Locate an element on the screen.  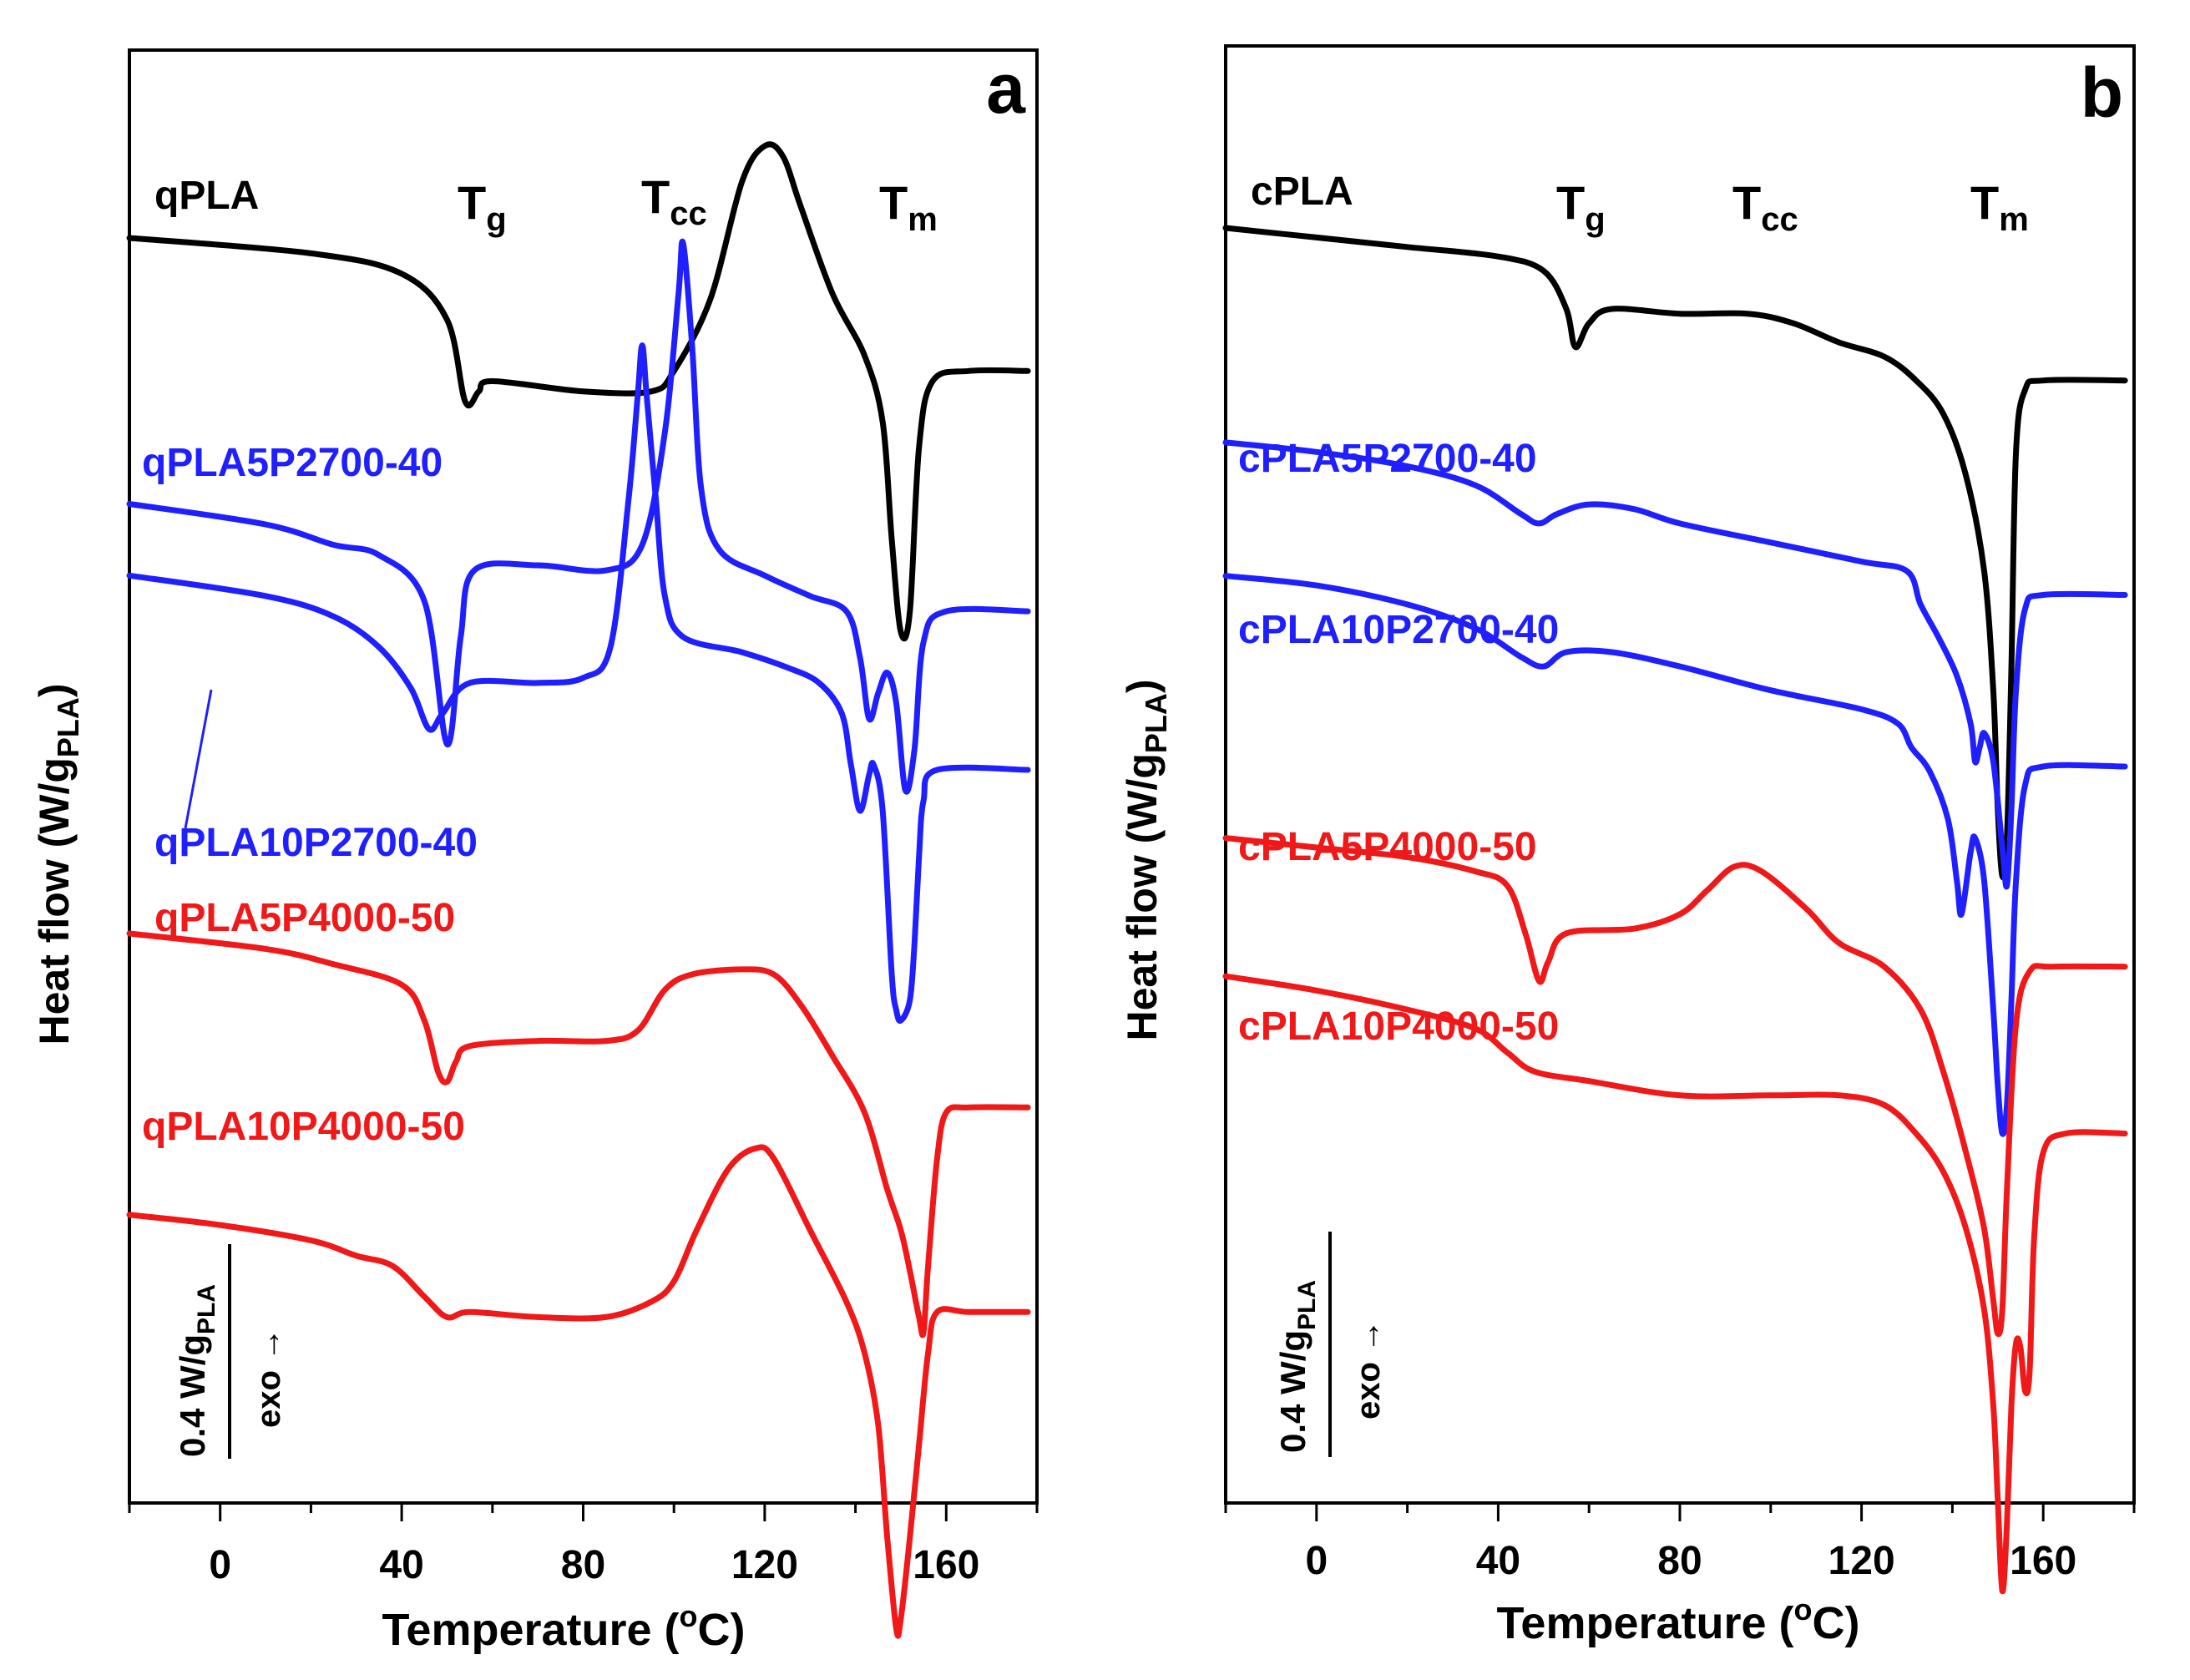
series-label: qPLA5P4000-50 is located at coordinates (305, 918).